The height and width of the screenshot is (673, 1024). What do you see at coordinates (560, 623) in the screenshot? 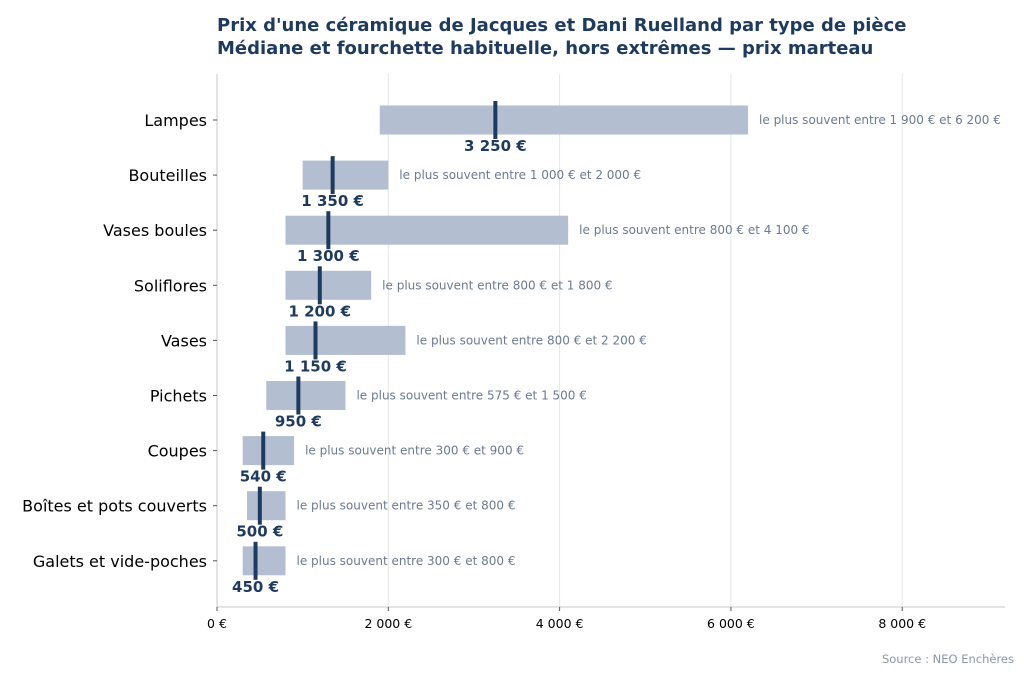
I see `x-tick-label: 4 000 €` at bounding box center [560, 623].